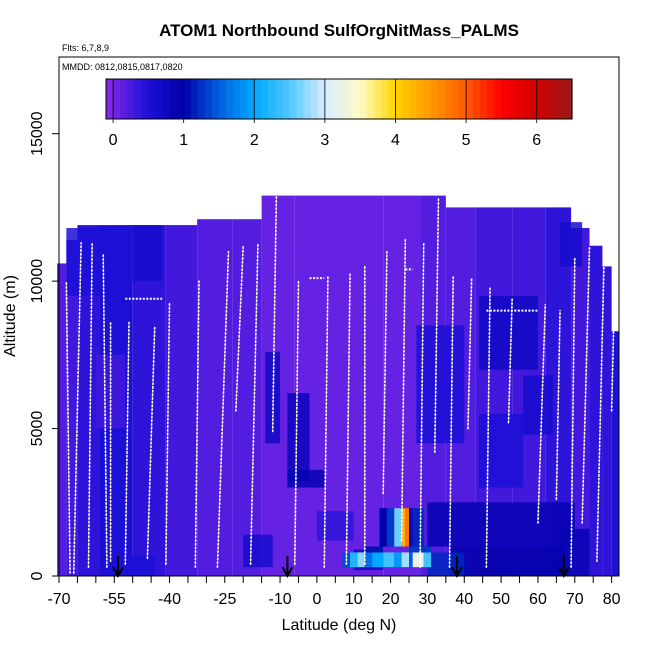 Image resolution: width=650 pixels, height=655 pixels. I want to click on x-tick-label: 80, so click(612, 599).